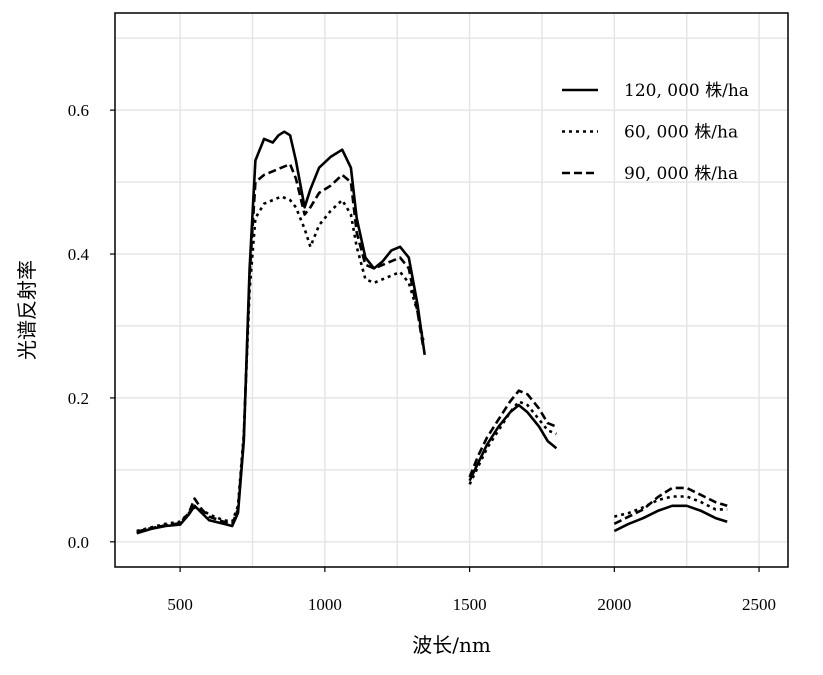 This screenshot has height=675, width=823. What do you see at coordinates (325, 604) in the screenshot?
I see `x-tick-label: 1000` at bounding box center [325, 604].